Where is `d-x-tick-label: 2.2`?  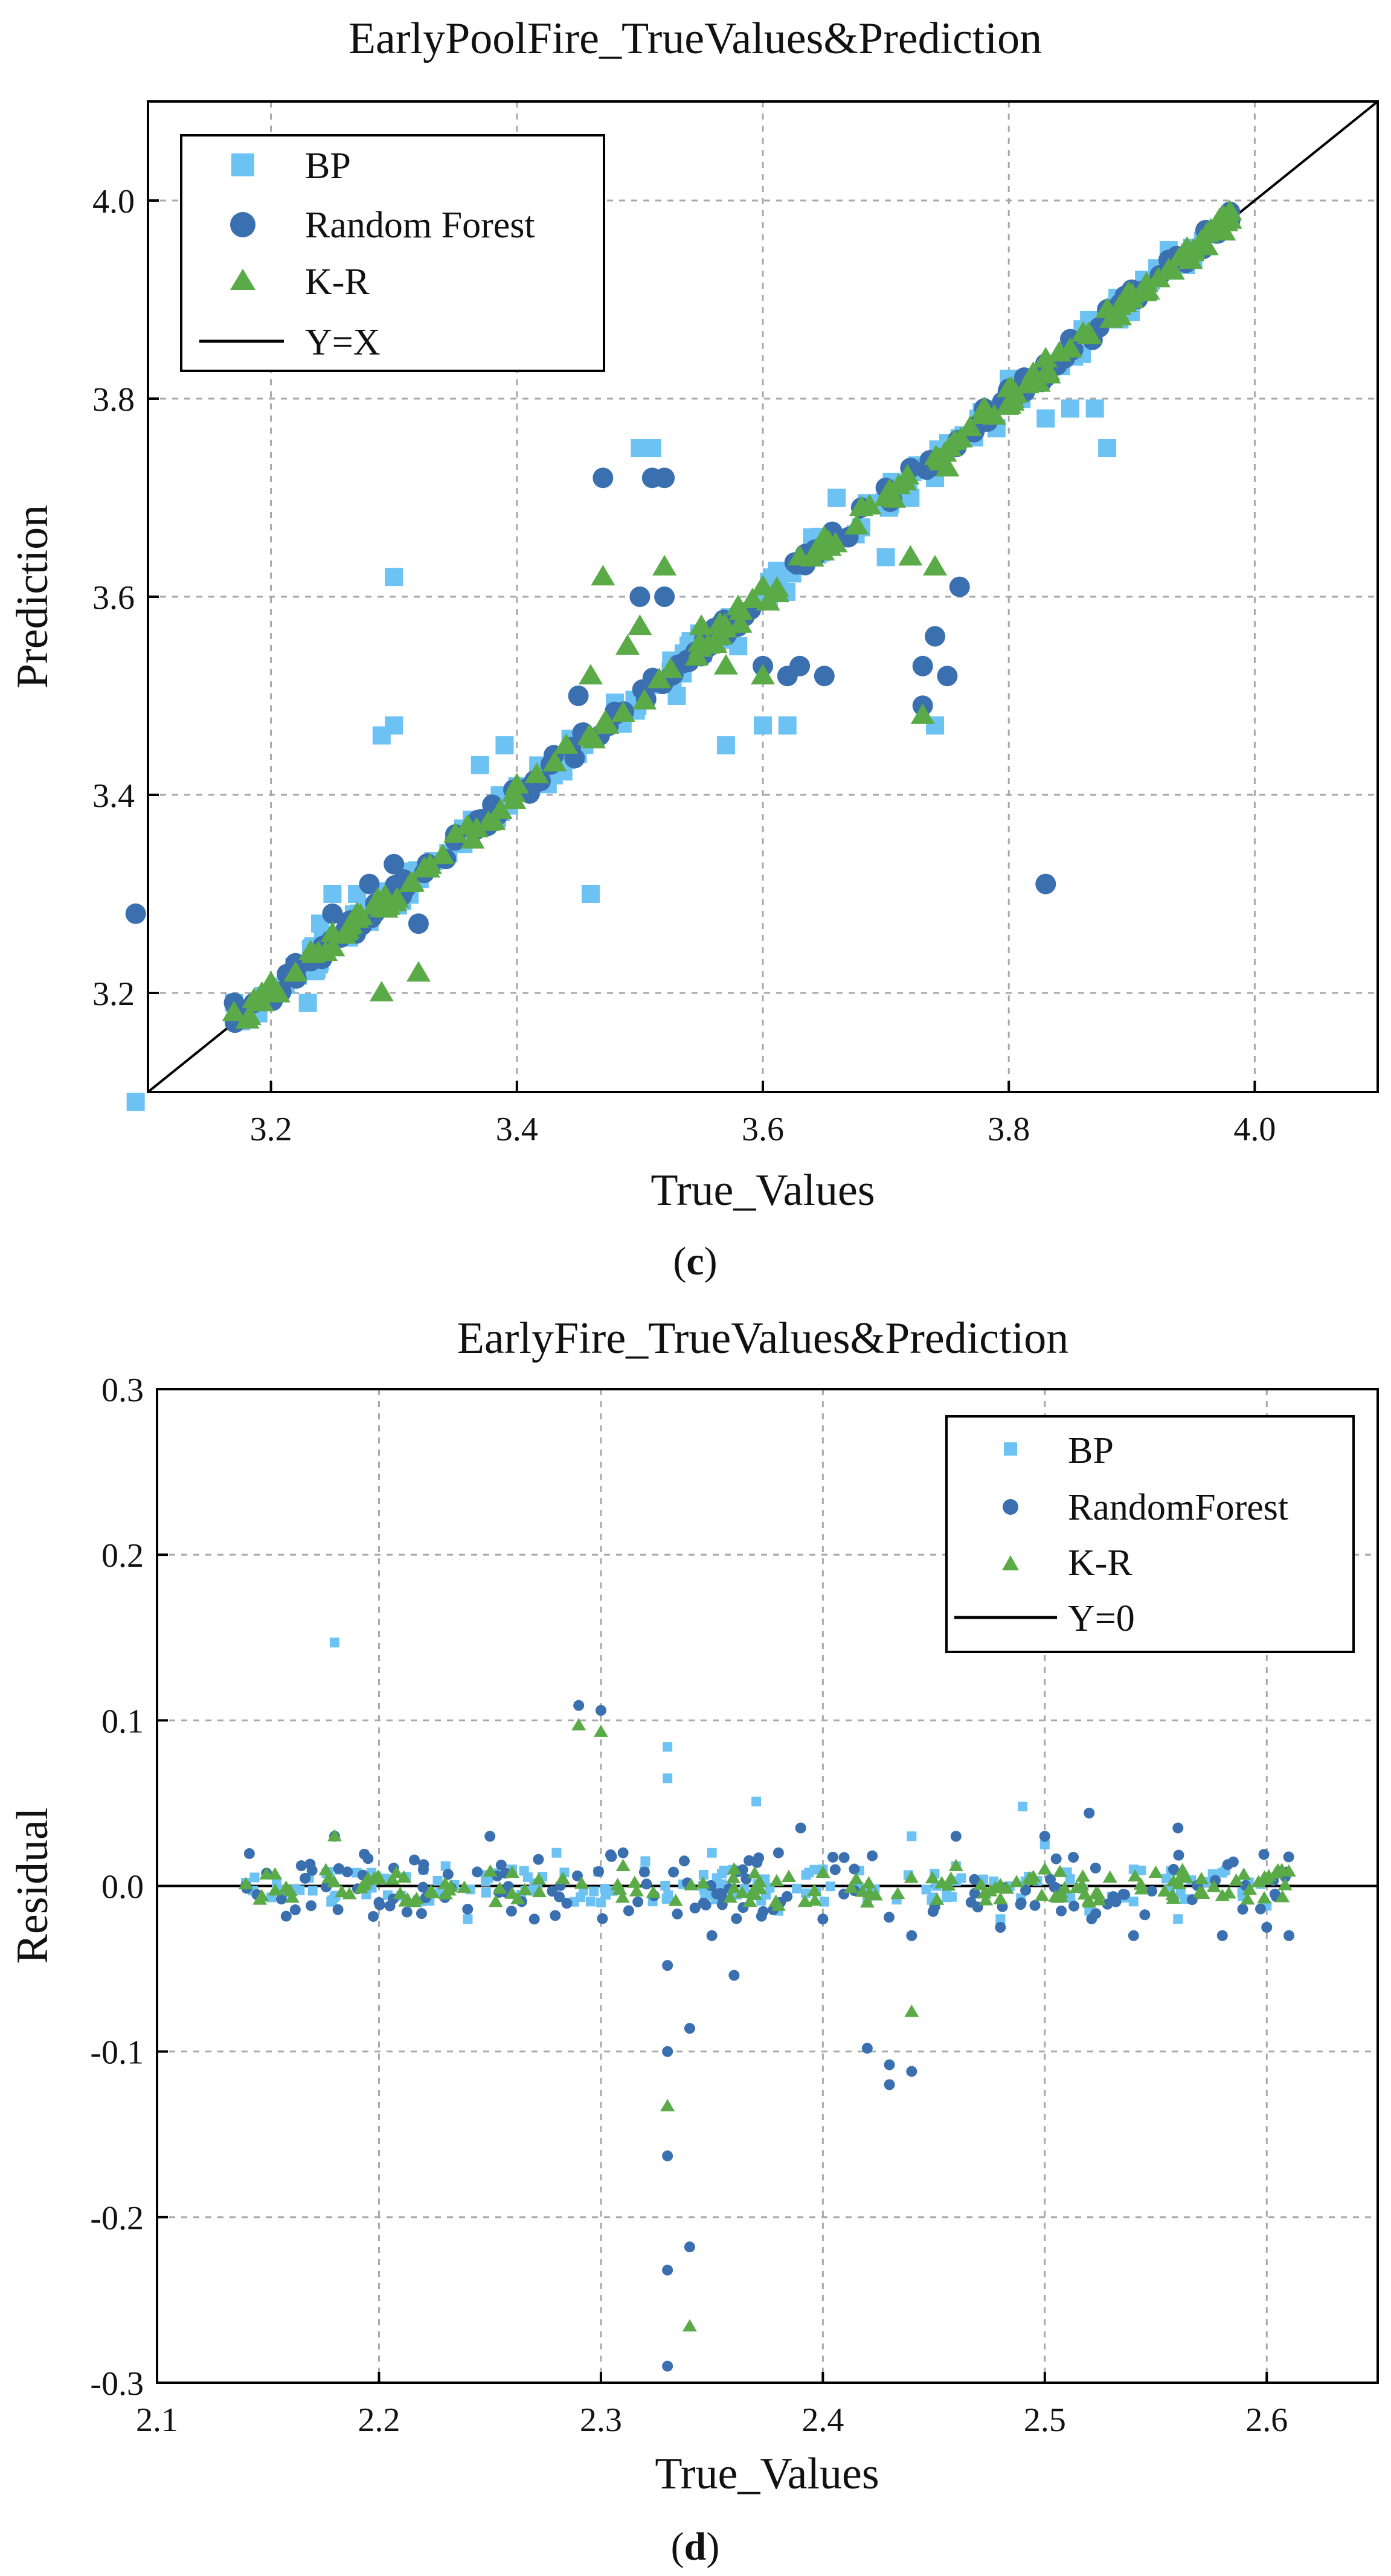
d-x-tick-label: 2.2 is located at coordinates (379, 2420).